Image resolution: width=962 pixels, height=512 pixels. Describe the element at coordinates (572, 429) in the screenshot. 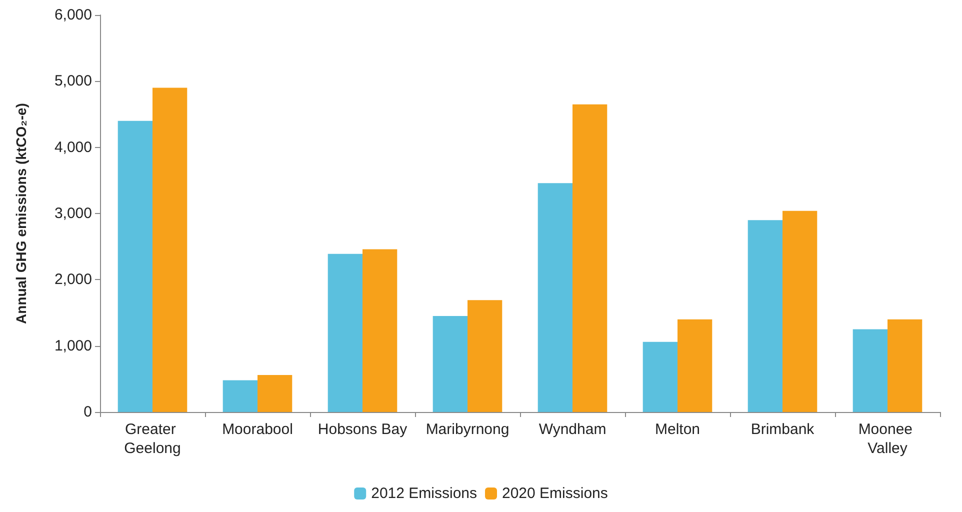

I see `x-tick-label: Wyndham` at that location.